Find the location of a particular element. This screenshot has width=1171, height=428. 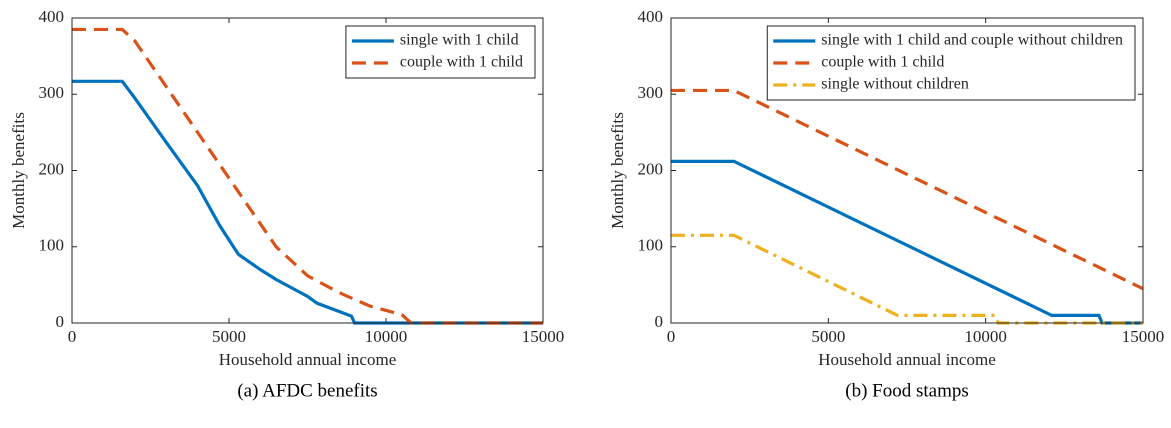

legend-label: single with 1 child is located at coordinates (459, 40).